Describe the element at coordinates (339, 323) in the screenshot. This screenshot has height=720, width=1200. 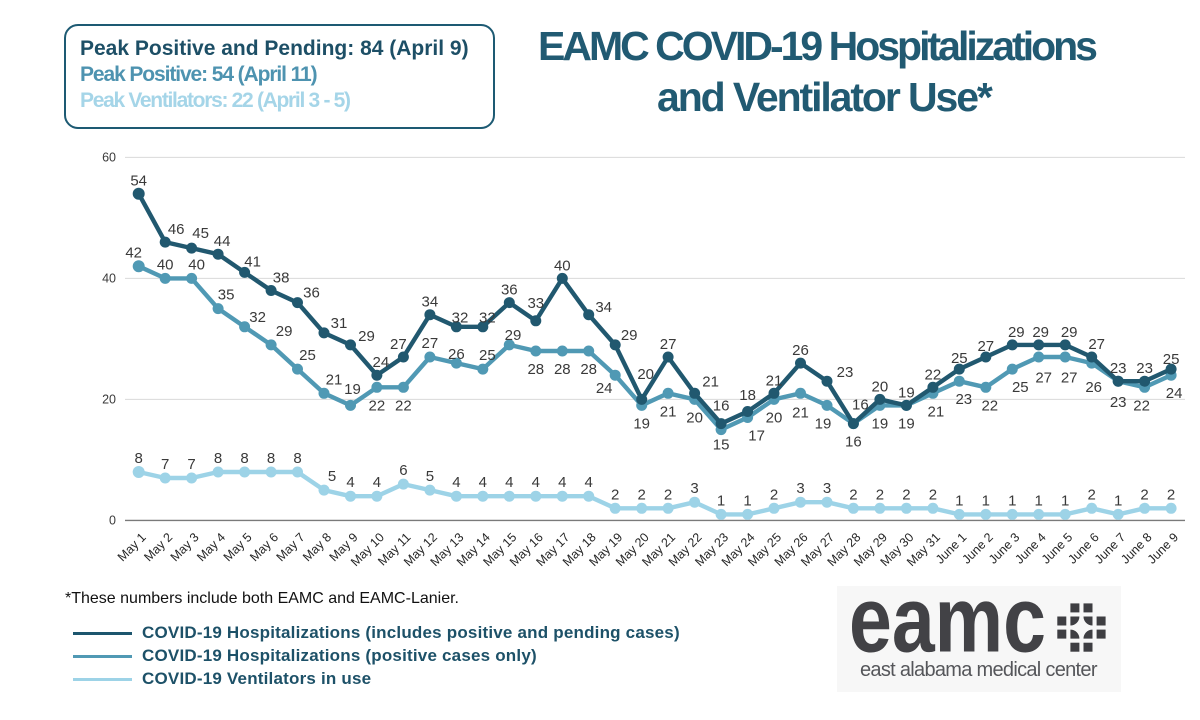
I see `svg-text: 31` at that location.